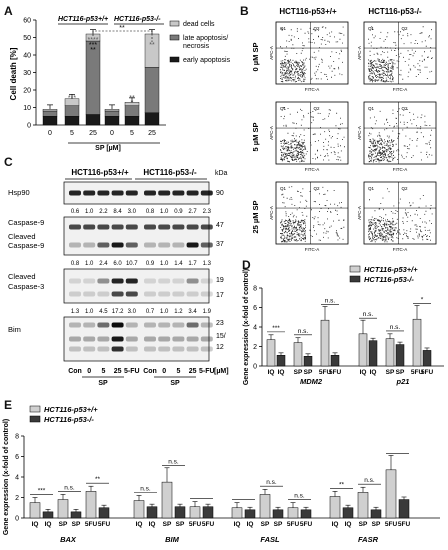  I want to click on blot-ratio: 3.4, so click(192, 312).